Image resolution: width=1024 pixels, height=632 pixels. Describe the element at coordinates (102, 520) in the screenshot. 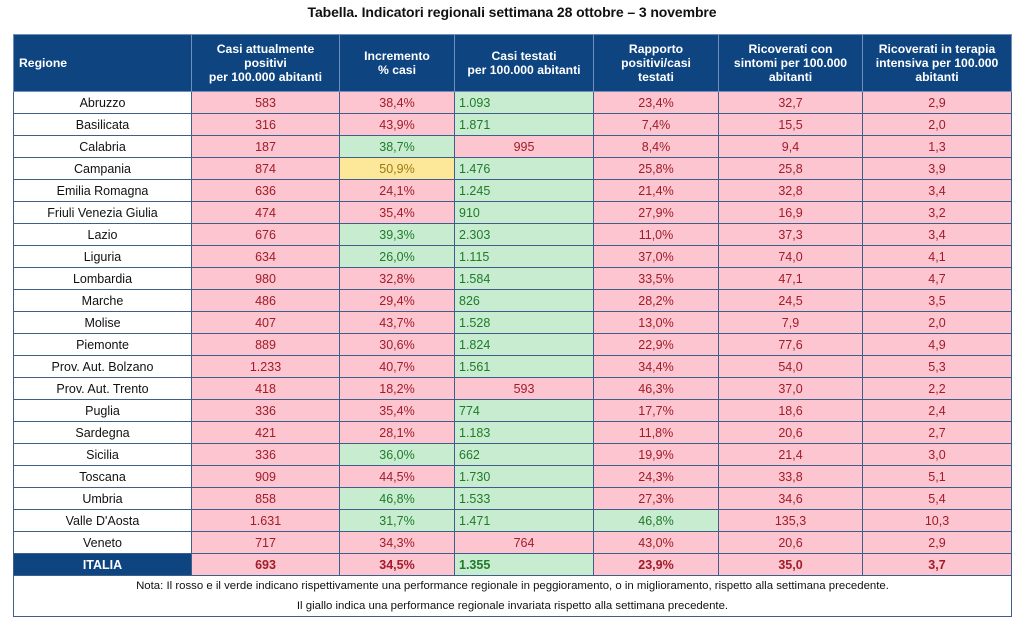

I see `region-name: Valle D'Aosta` at that location.